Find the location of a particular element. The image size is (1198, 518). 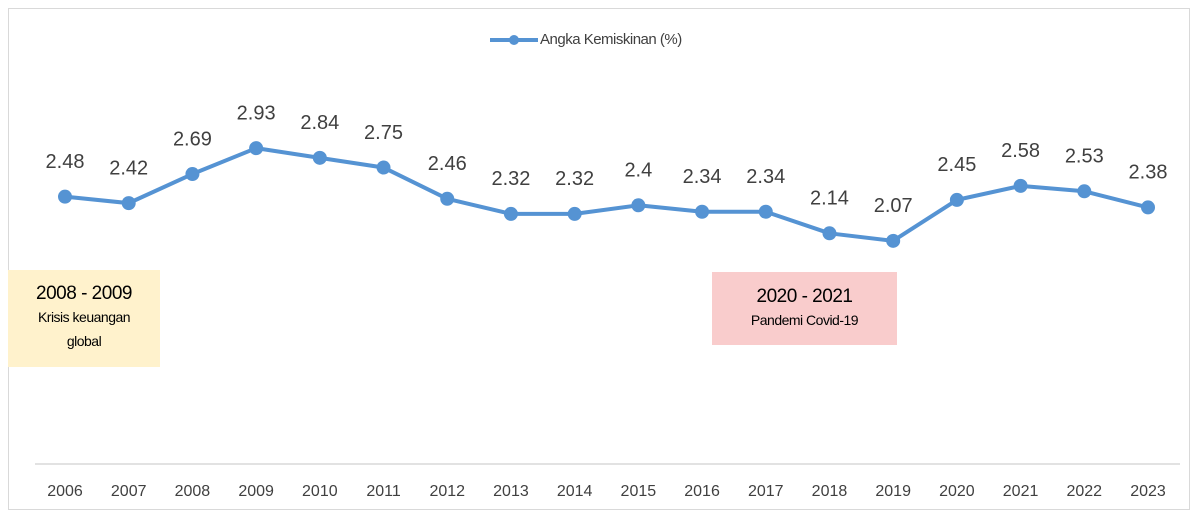

legend-marker is located at coordinates (514, 40).